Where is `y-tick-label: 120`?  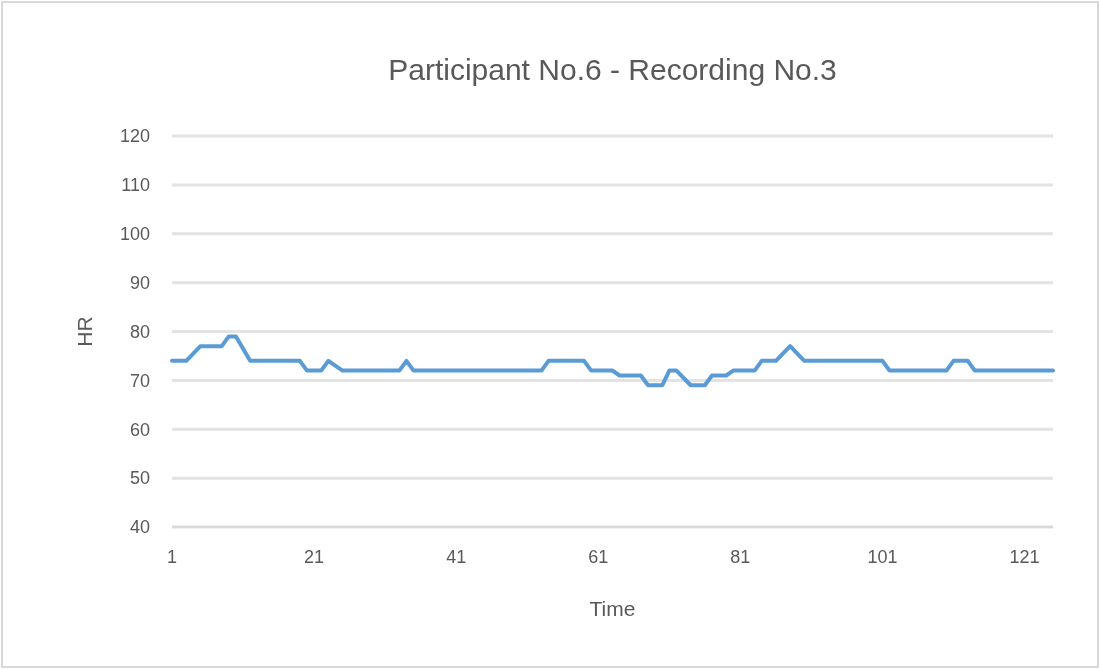 y-tick-label: 120 is located at coordinates (134, 136).